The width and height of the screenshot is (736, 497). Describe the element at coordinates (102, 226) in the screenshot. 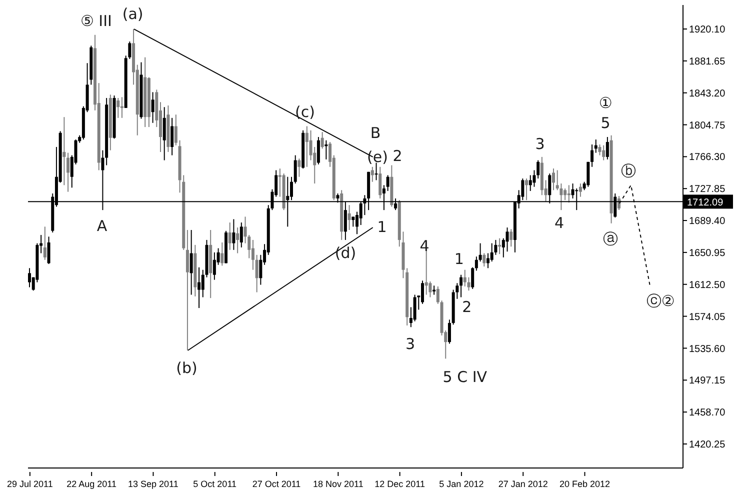

I see `annotation: A` at that location.